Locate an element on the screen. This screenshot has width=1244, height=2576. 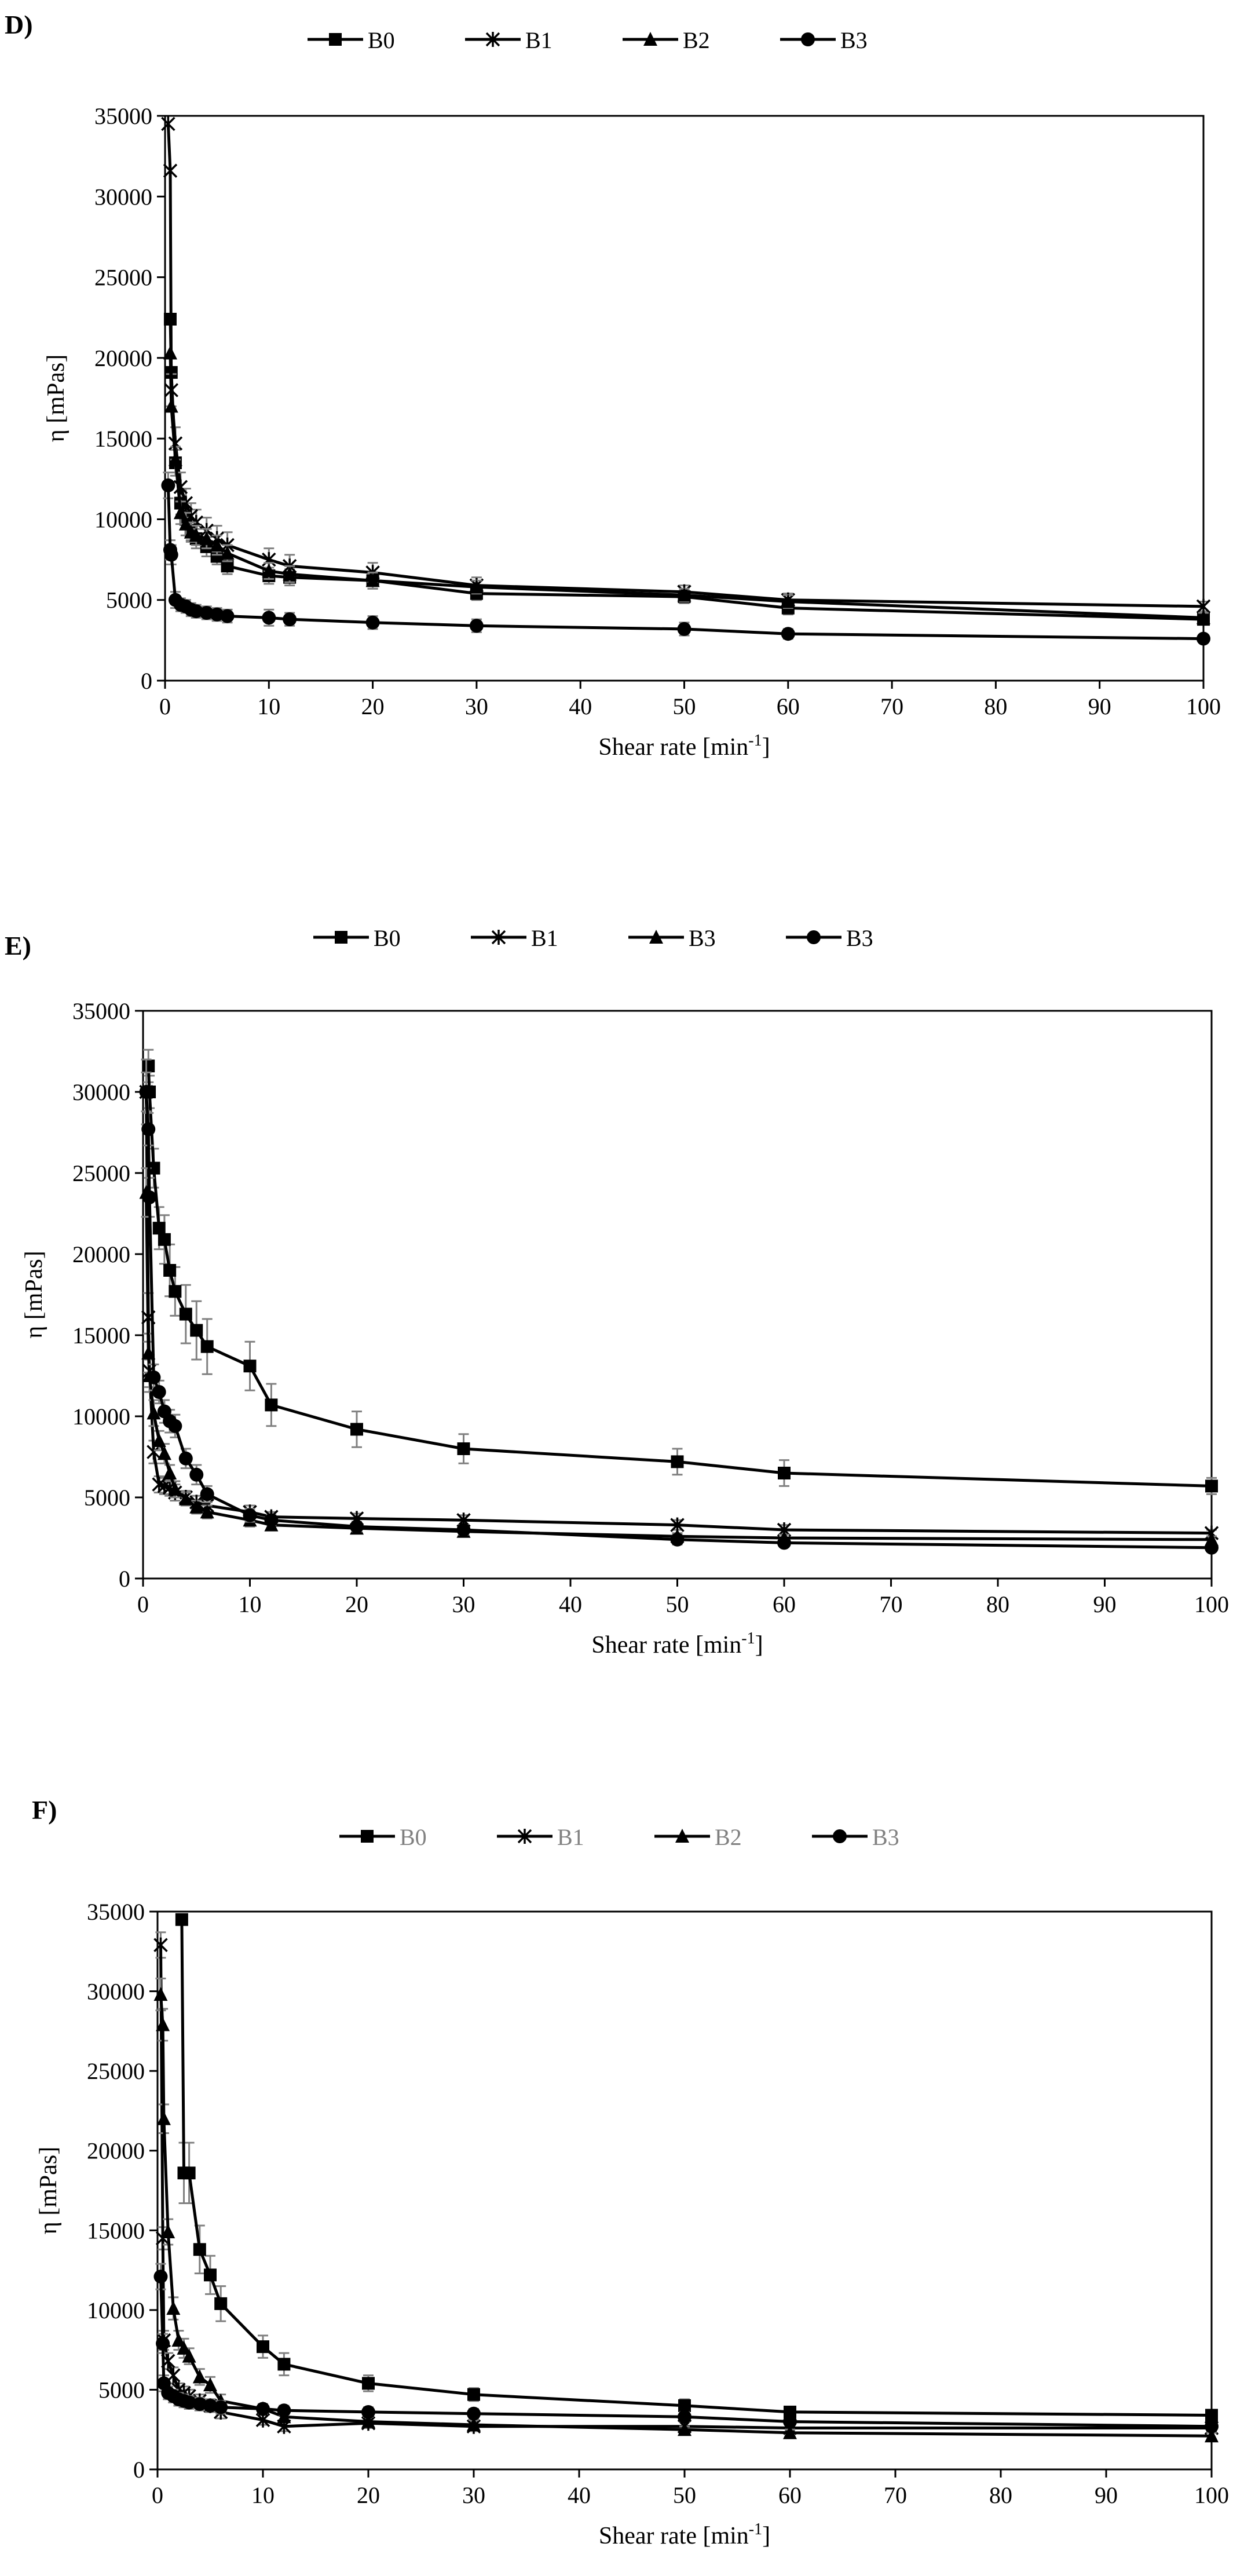
legend: B0 B1 B3 B3 is located at coordinates (593, 938).